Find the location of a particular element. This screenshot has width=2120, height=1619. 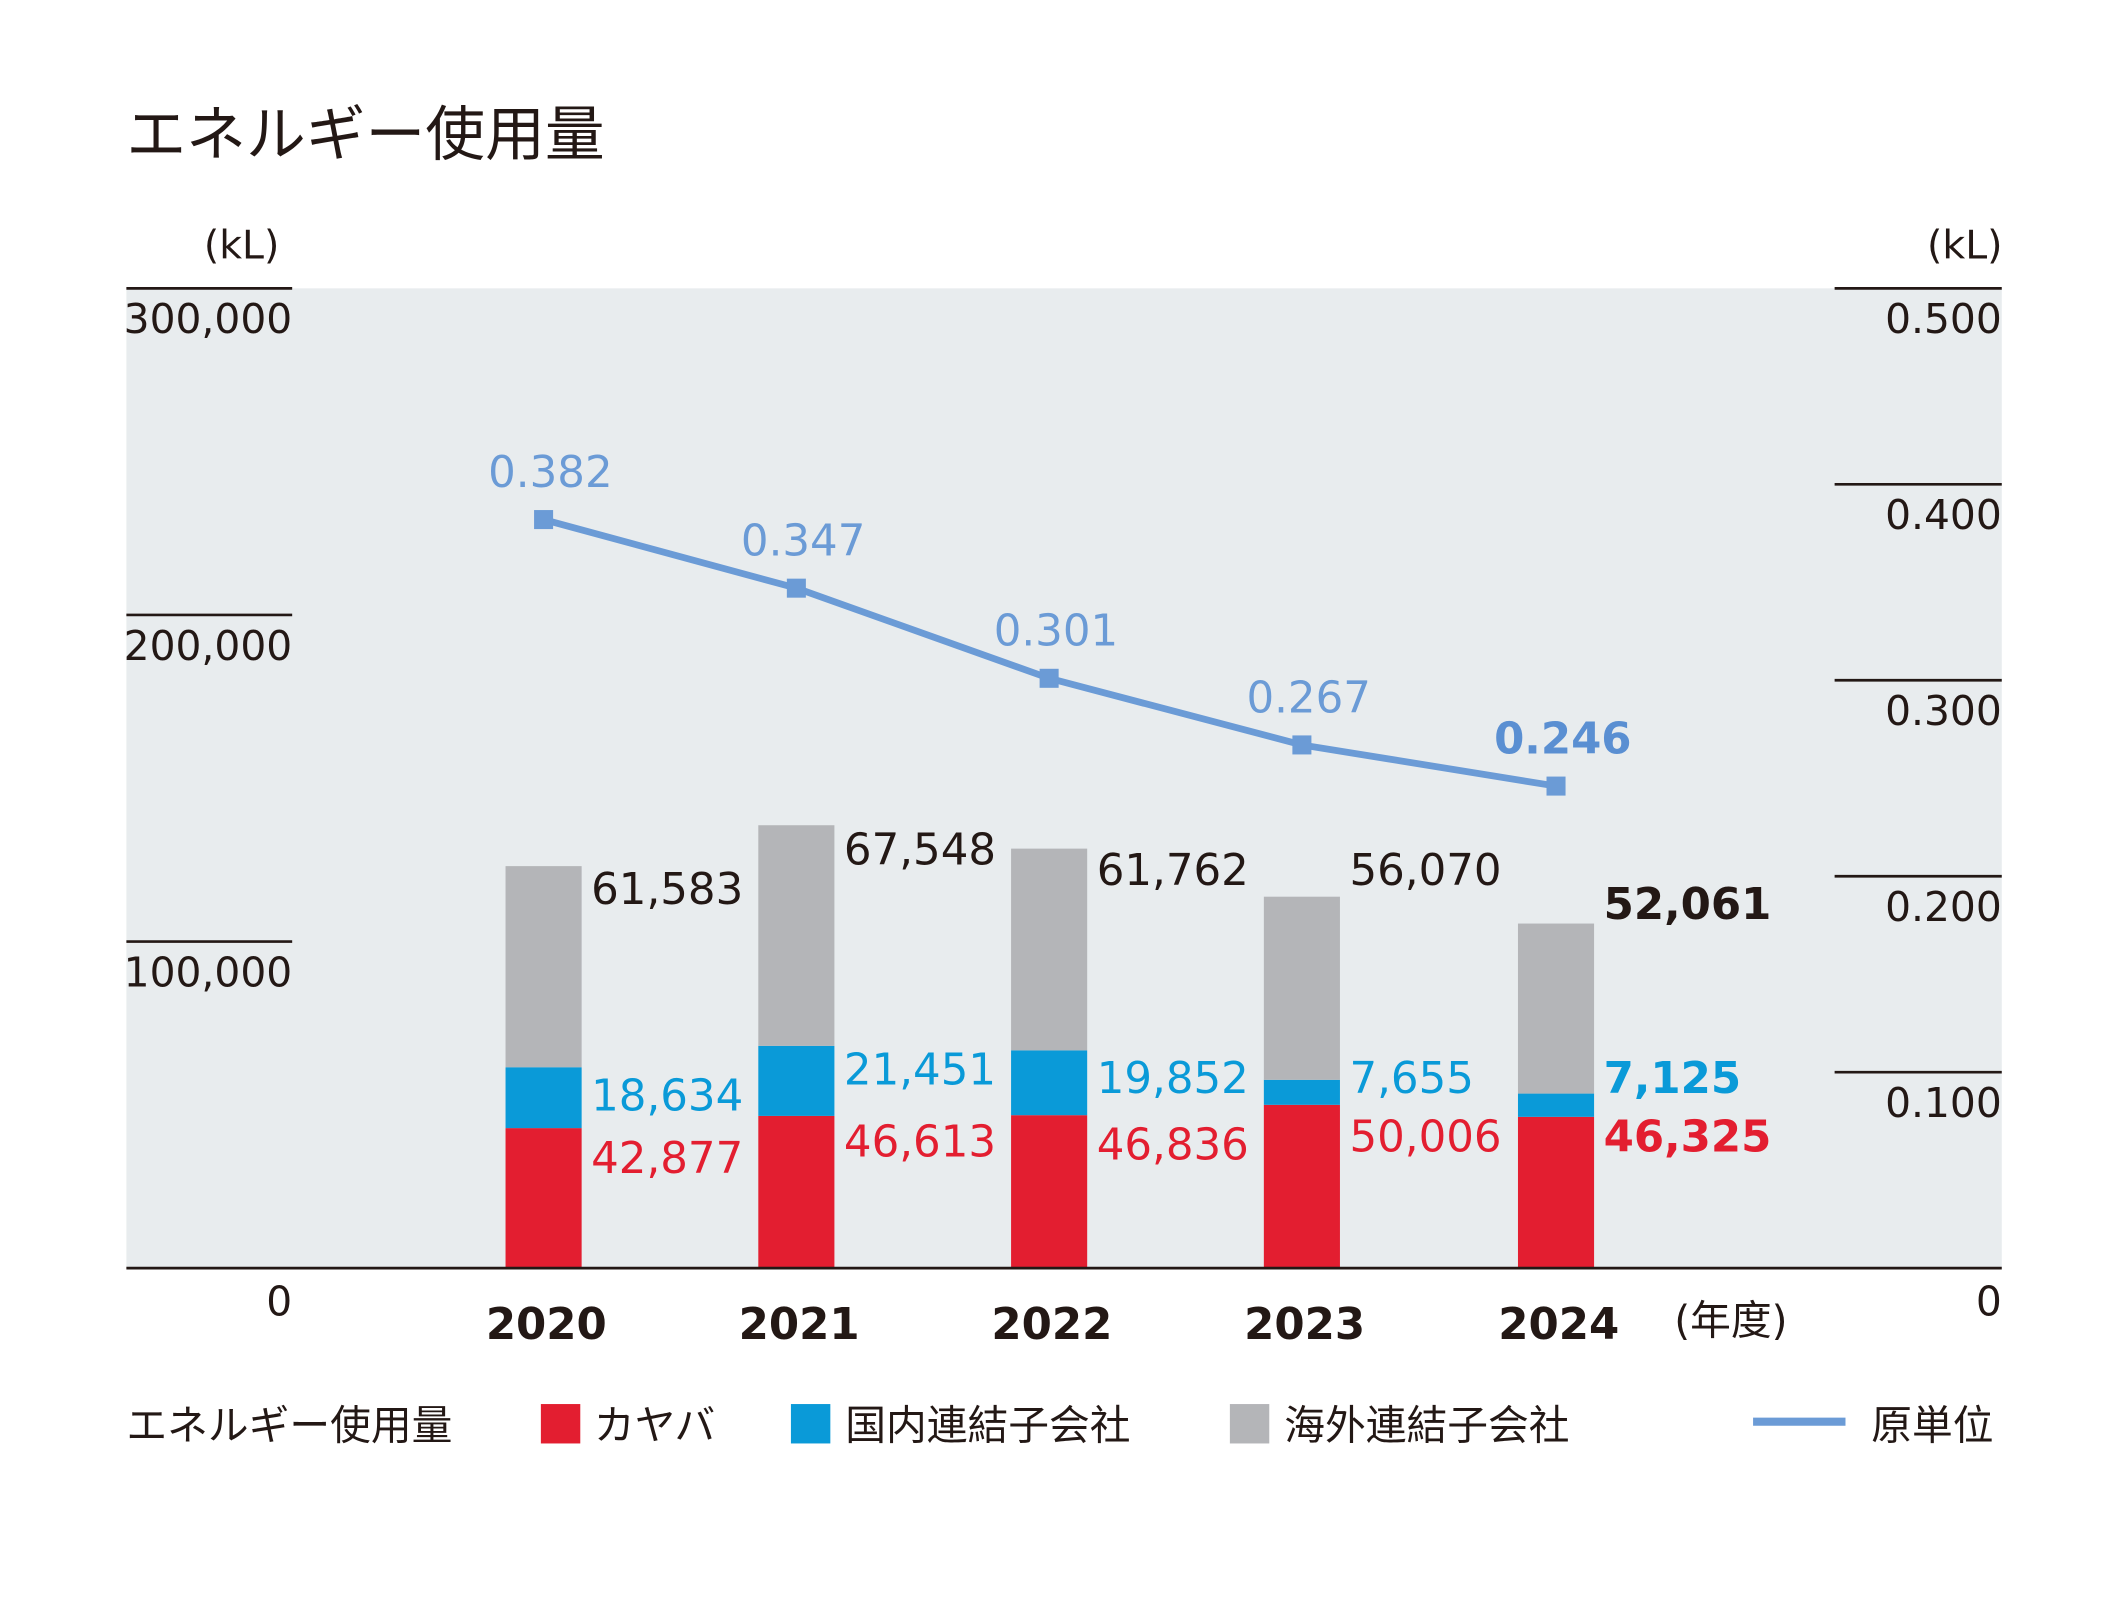

data-label-kayaba: 50,006 is located at coordinates (1425, 1137).